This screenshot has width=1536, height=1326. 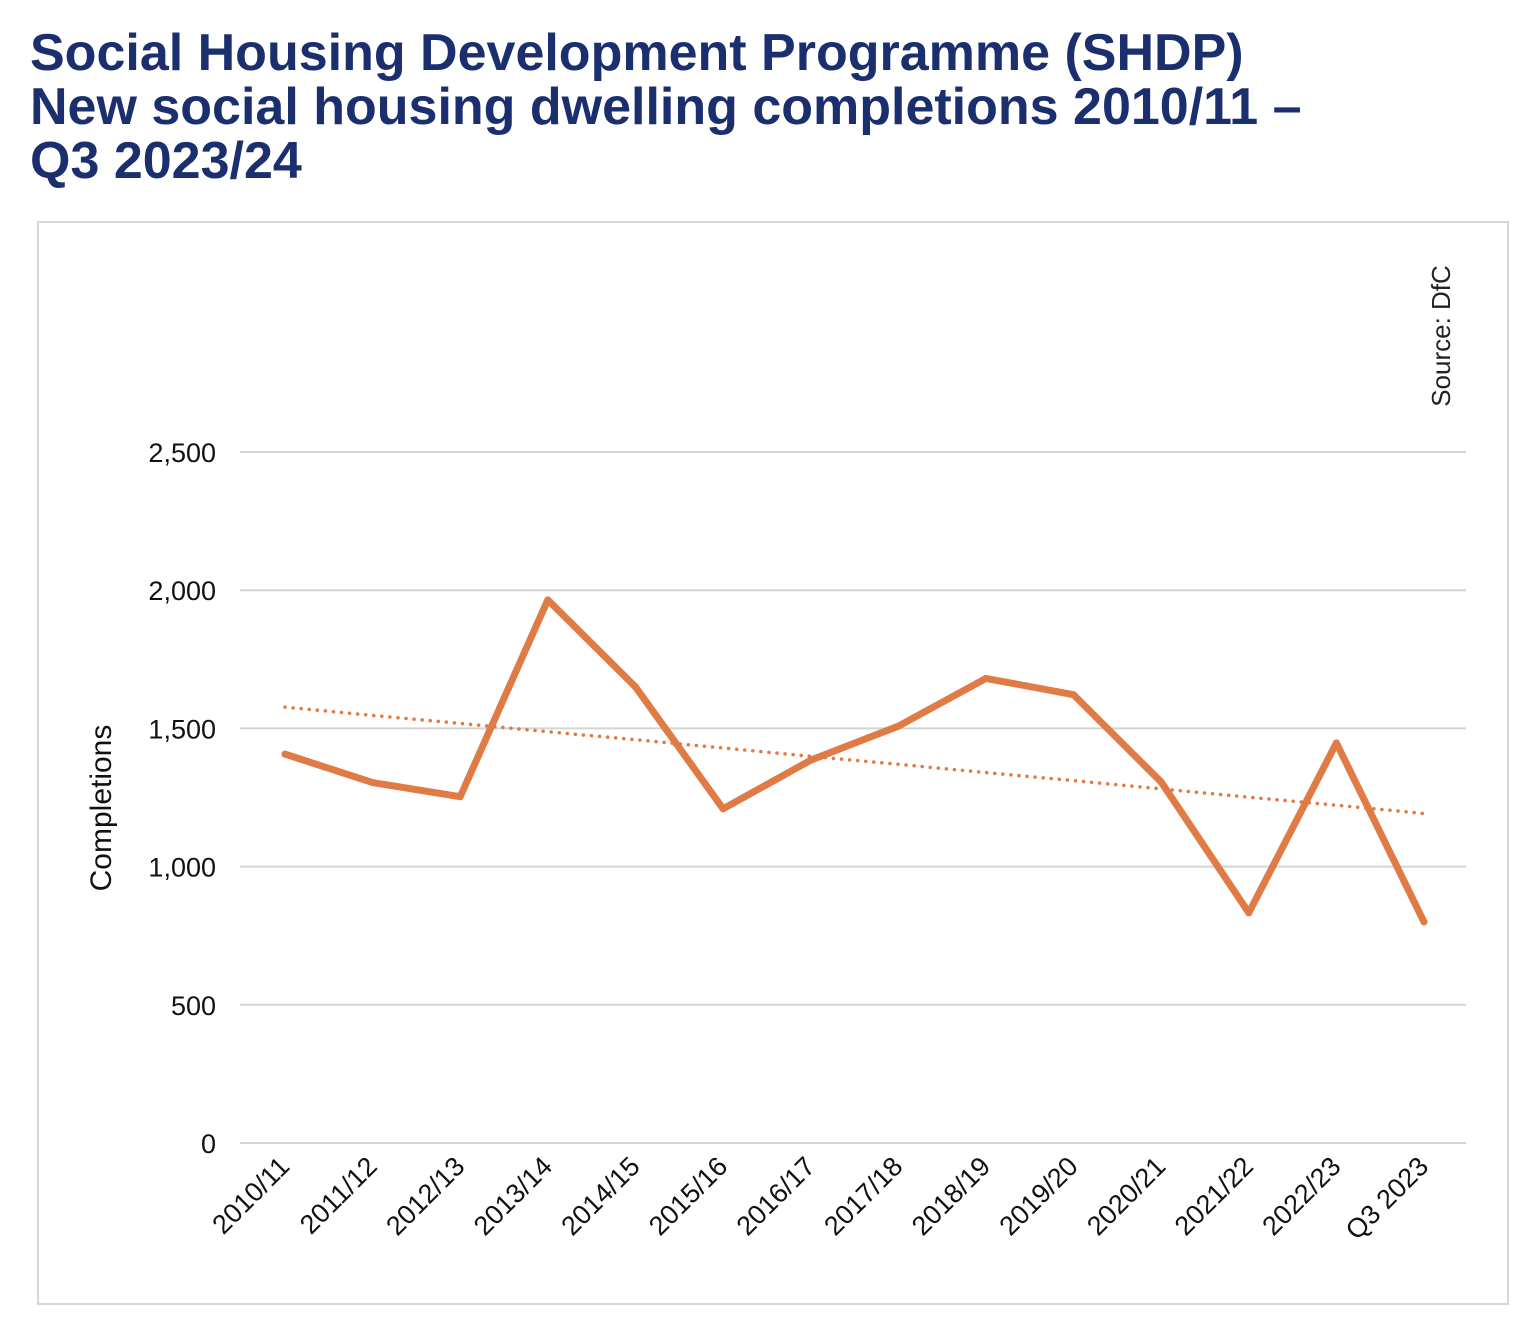 I want to click on y-tick-label: 0, so click(x=208, y=1144).